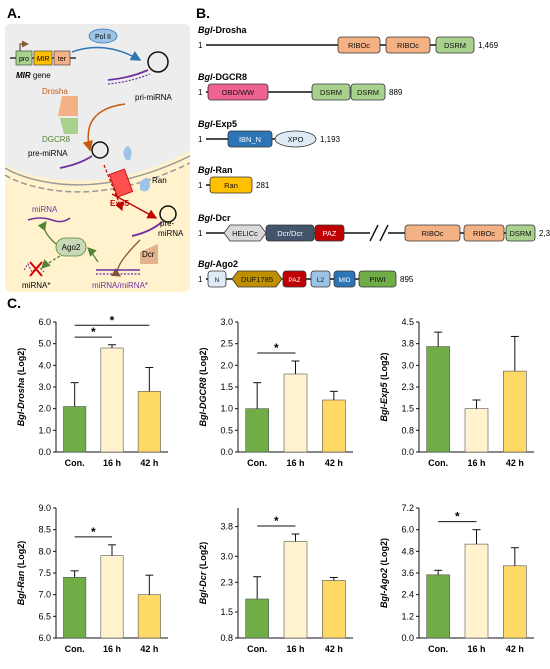 The width and height of the screenshot is (550, 669). Describe the element at coordinates (121, 183) in the screenshot. I see `exp5-shape` at that location.